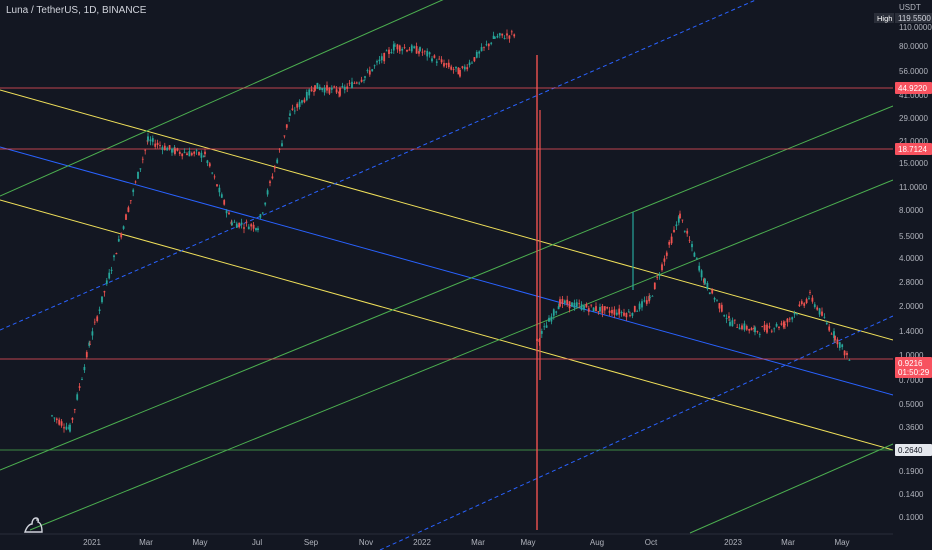 This screenshot has height=550, width=932. Describe the element at coordinates (911, 210) in the screenshot. I see `y-tick-label: 8.0000` at that location.